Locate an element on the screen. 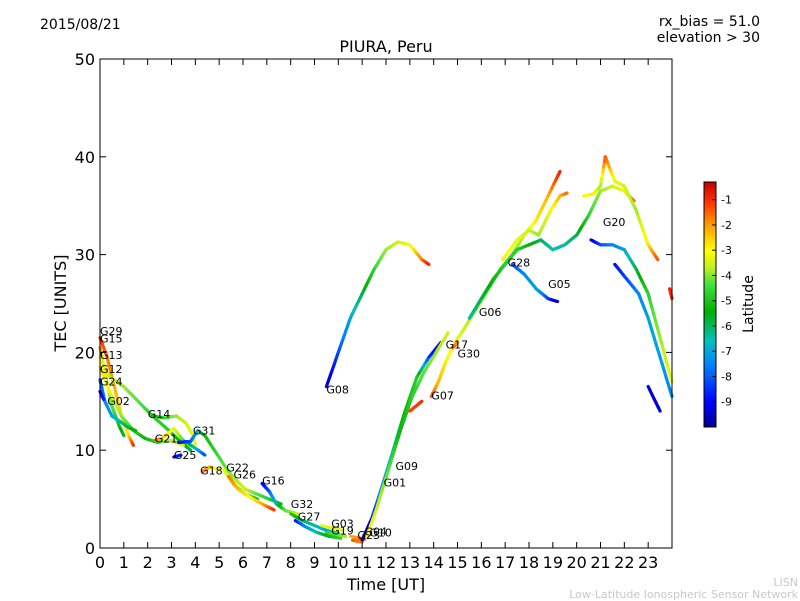  x-tick-label: 6 is located at coordinates (243, 562).